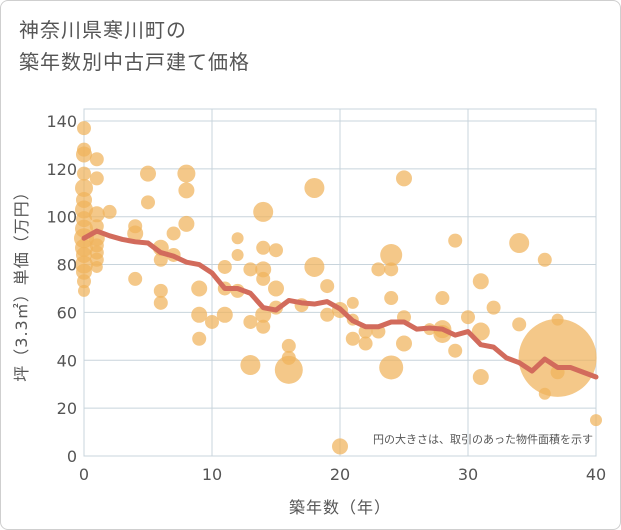  I want to click on chart-title-line-1: 神奈川県寒川町の, so click(103, 30).